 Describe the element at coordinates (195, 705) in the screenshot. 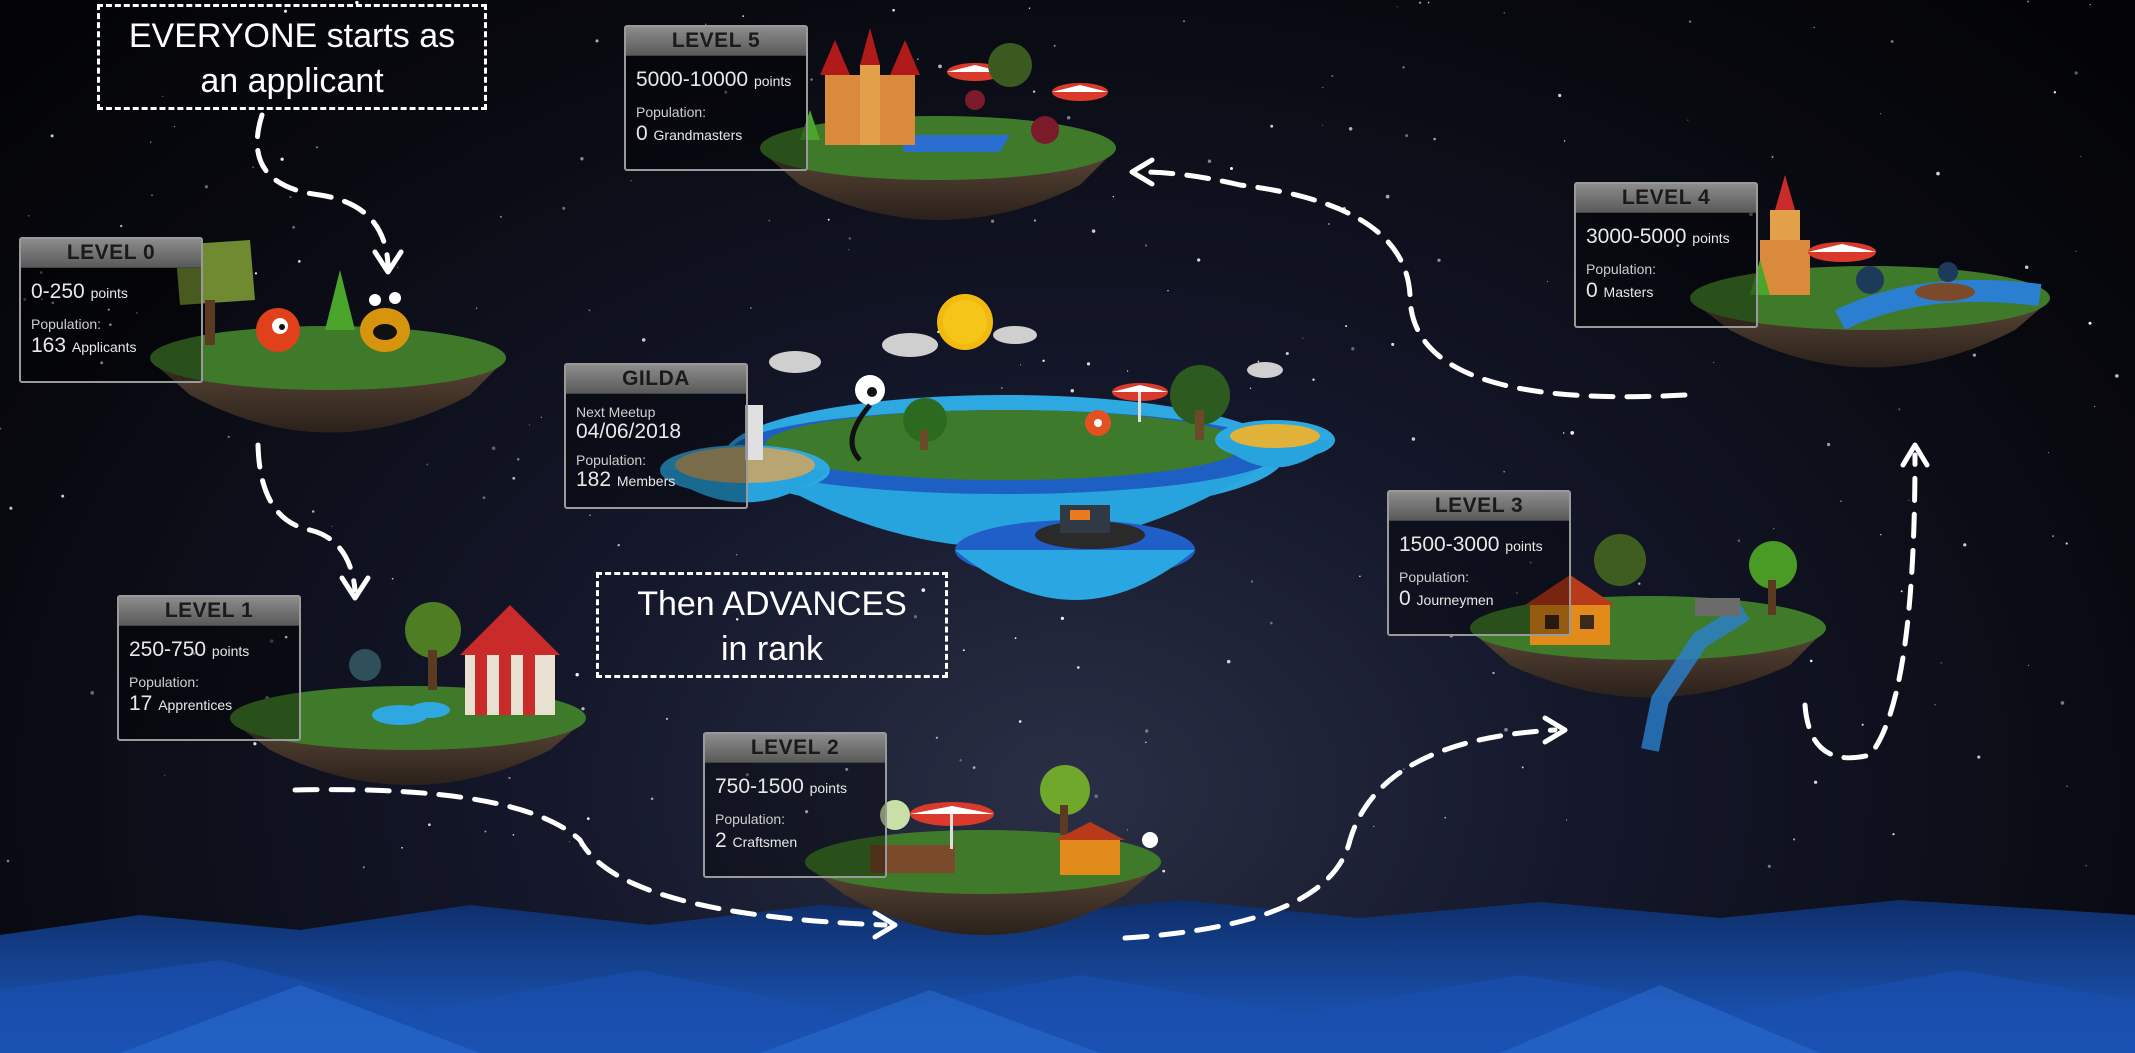

I see `level-population-rank: Apprentices` at that location.